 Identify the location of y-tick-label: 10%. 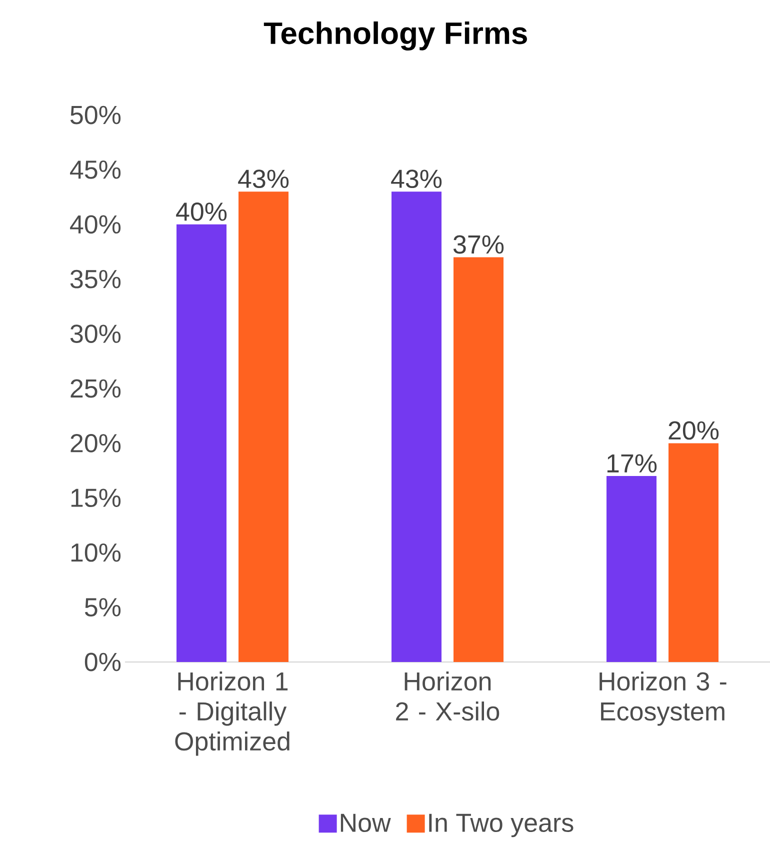
(96, 552).